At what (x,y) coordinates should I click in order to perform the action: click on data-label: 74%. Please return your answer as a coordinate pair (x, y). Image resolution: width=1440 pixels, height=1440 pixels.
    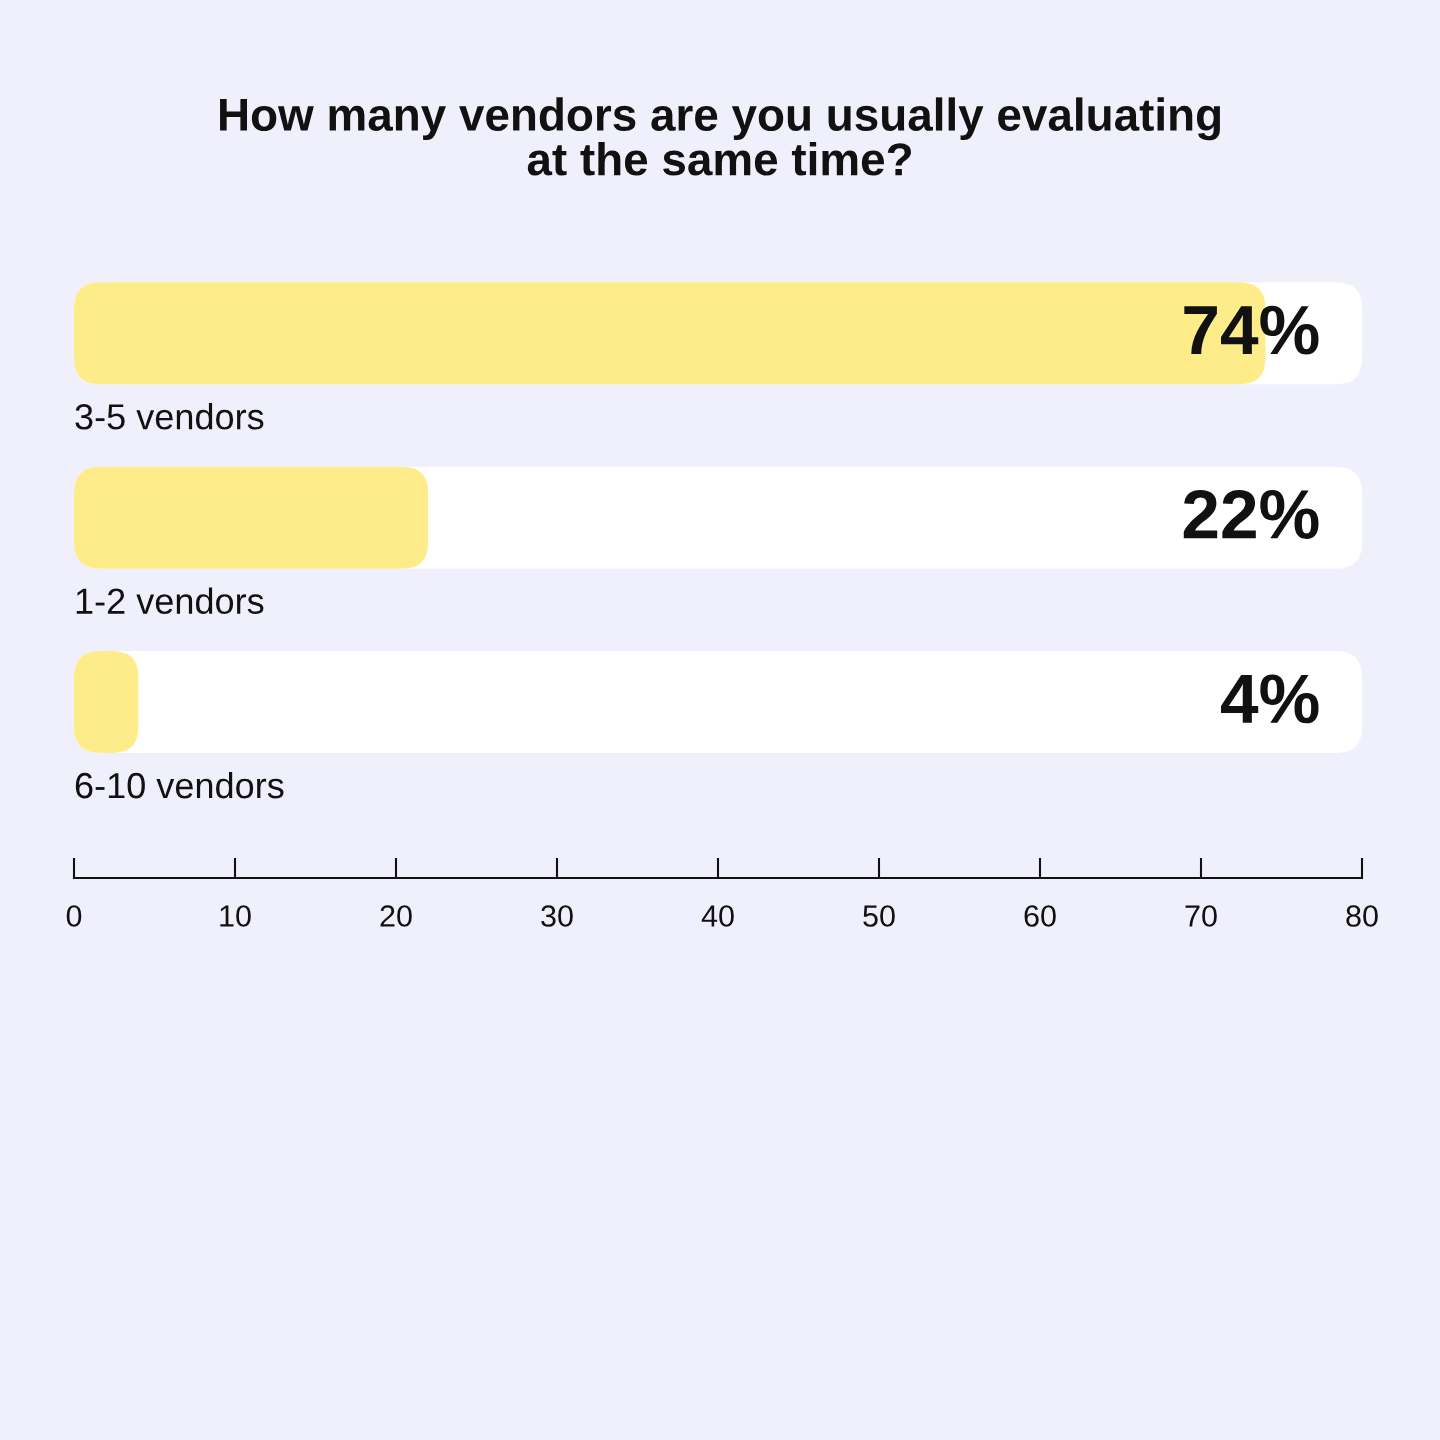
    Looking at the image, I should click on (1251, 330).